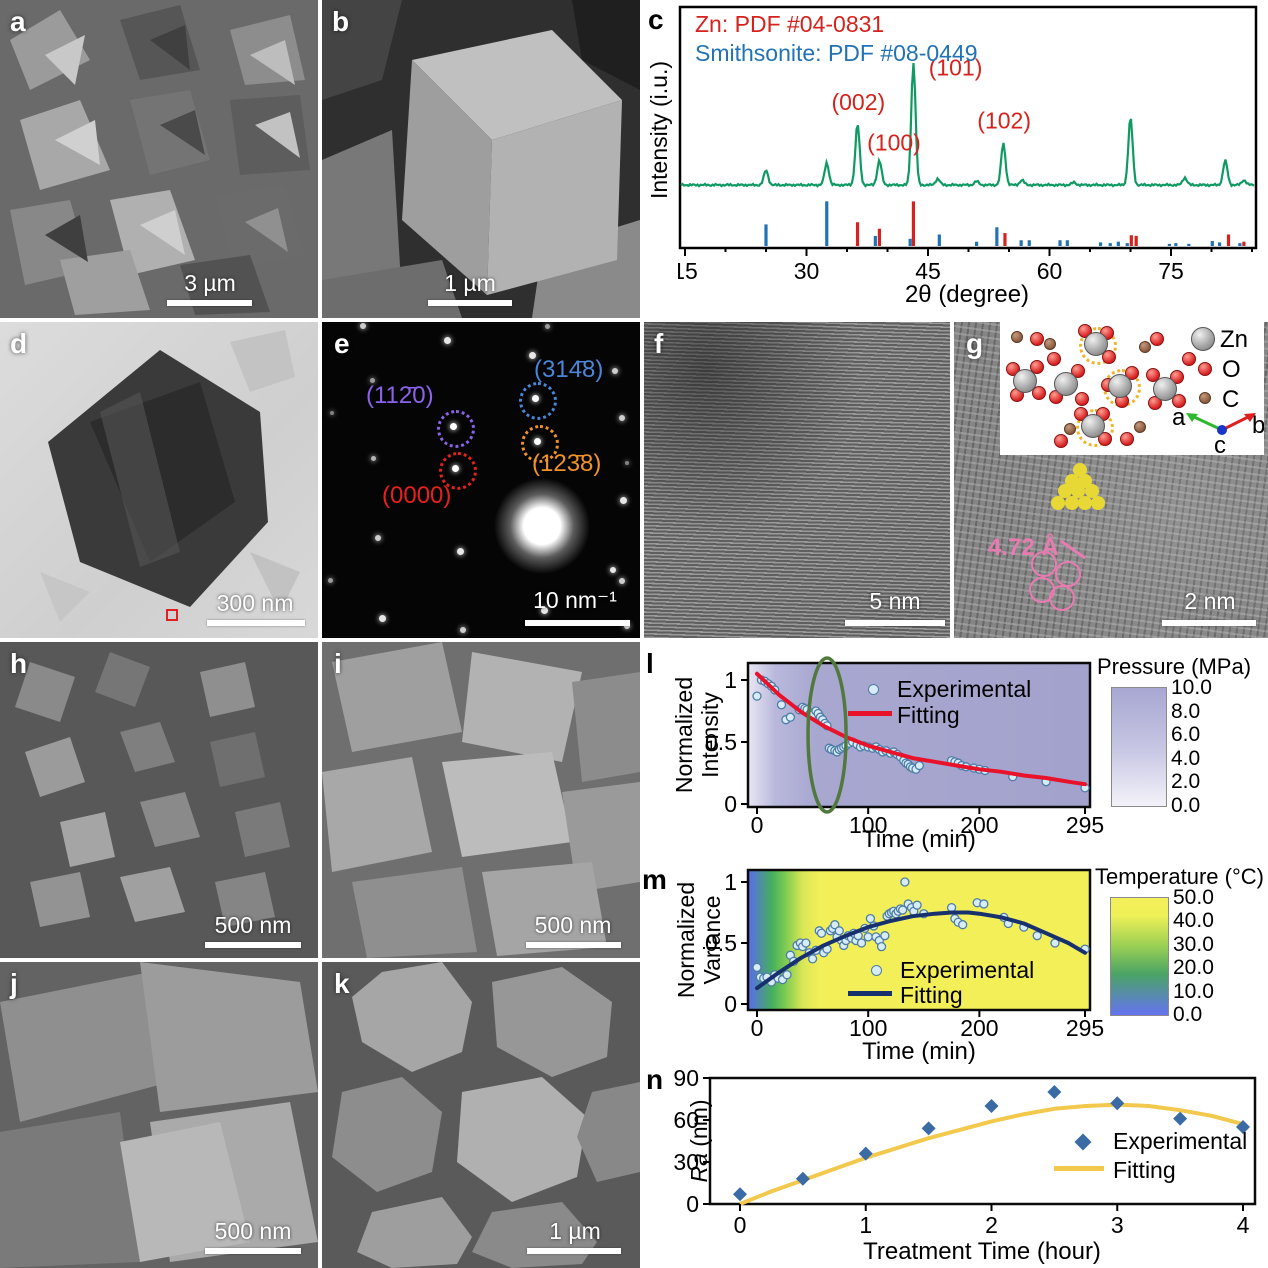  I want to click on zn-legend-sphere, so click(1203, 339).